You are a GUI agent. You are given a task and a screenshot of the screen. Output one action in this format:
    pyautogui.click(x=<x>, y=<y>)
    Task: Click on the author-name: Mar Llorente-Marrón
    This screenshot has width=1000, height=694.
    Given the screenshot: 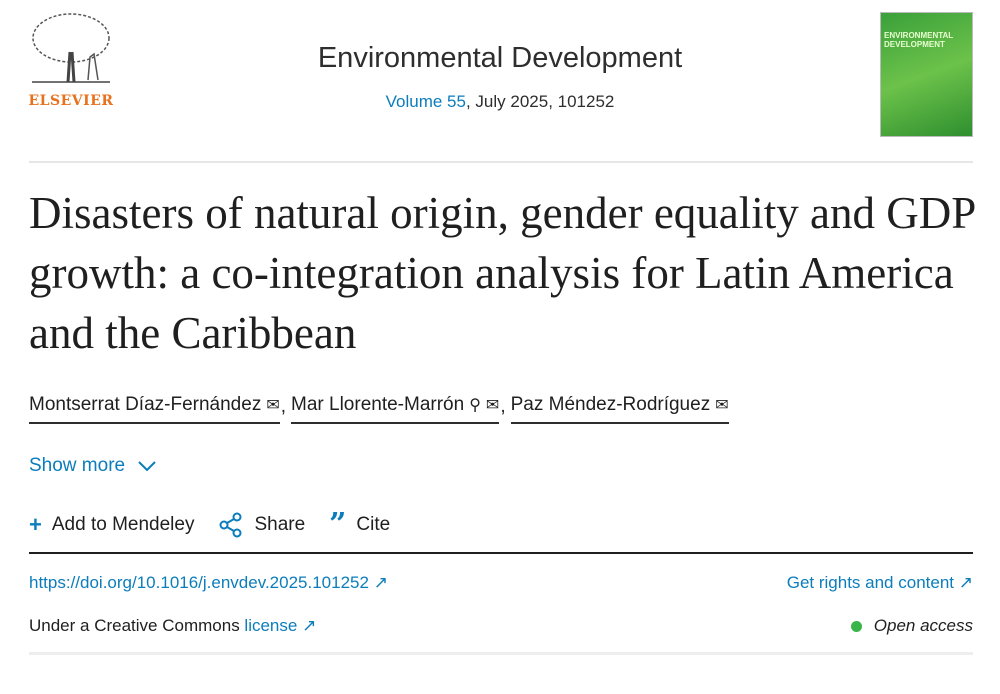 What is the action you would take?
    pyautogui.click(x=378, y=404)
    